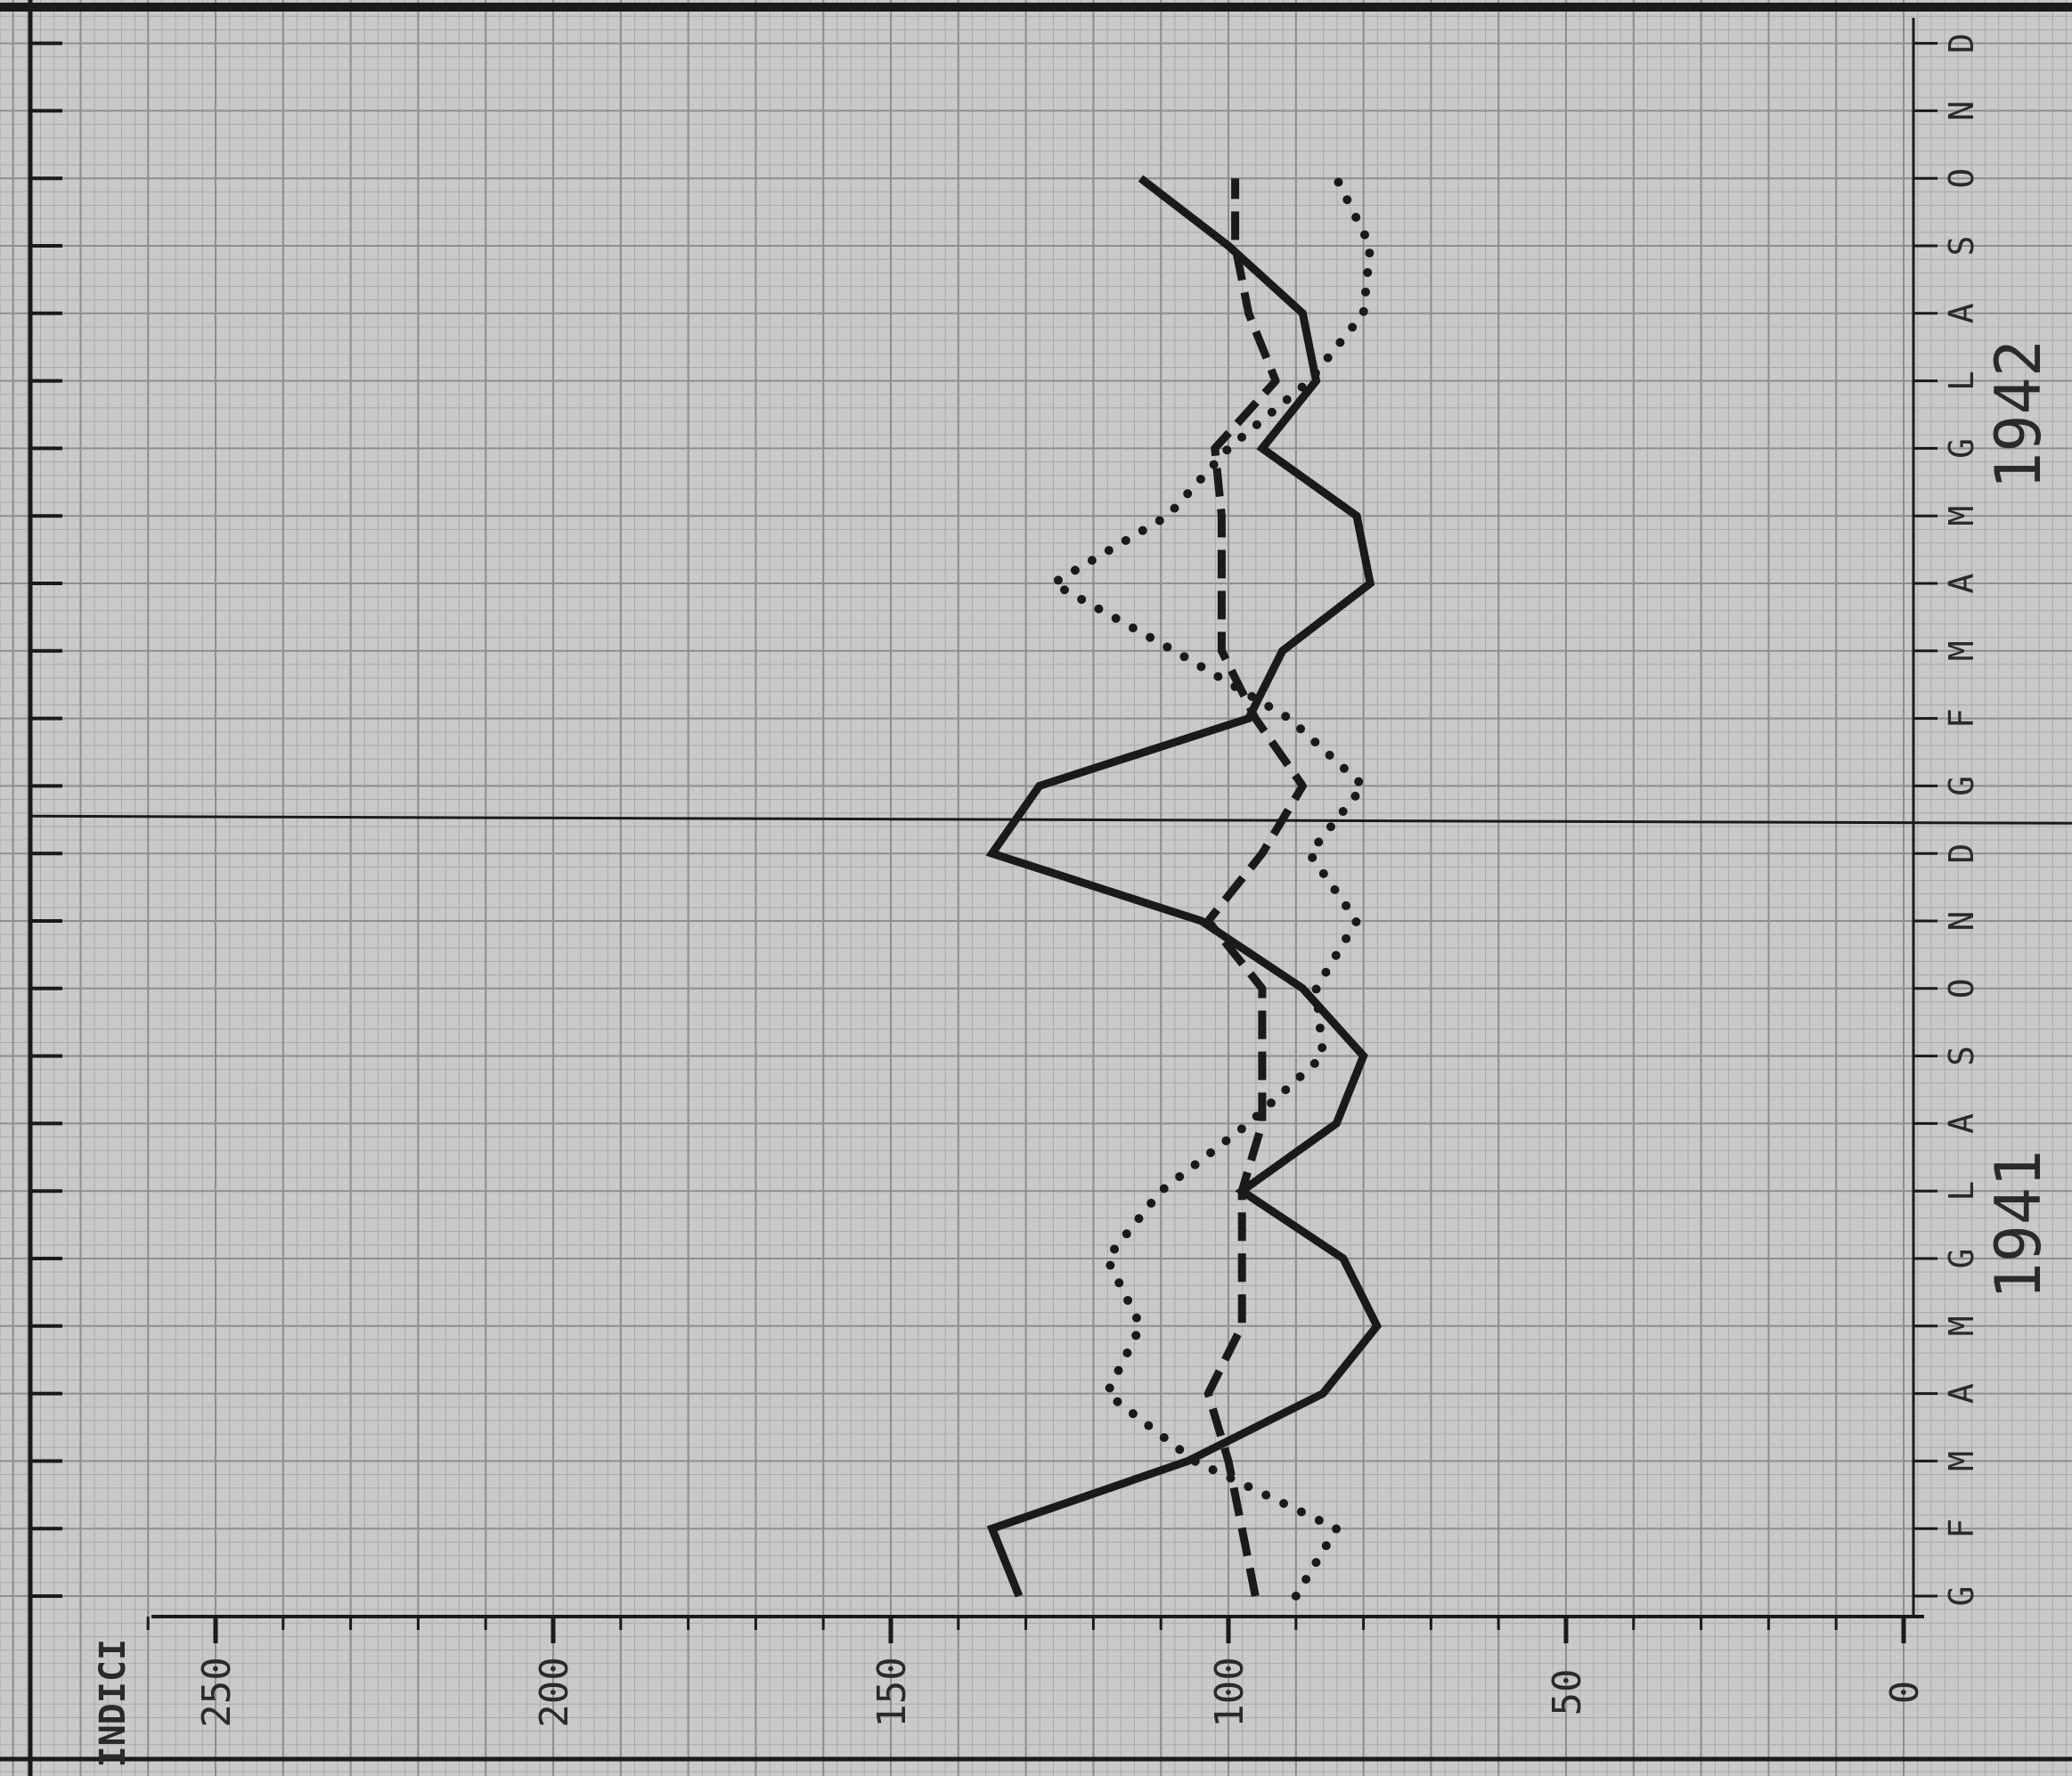  Describe the element at coordinates (1567, 1692) in the screenshot. I see `value-tick-label: 50` at that location.